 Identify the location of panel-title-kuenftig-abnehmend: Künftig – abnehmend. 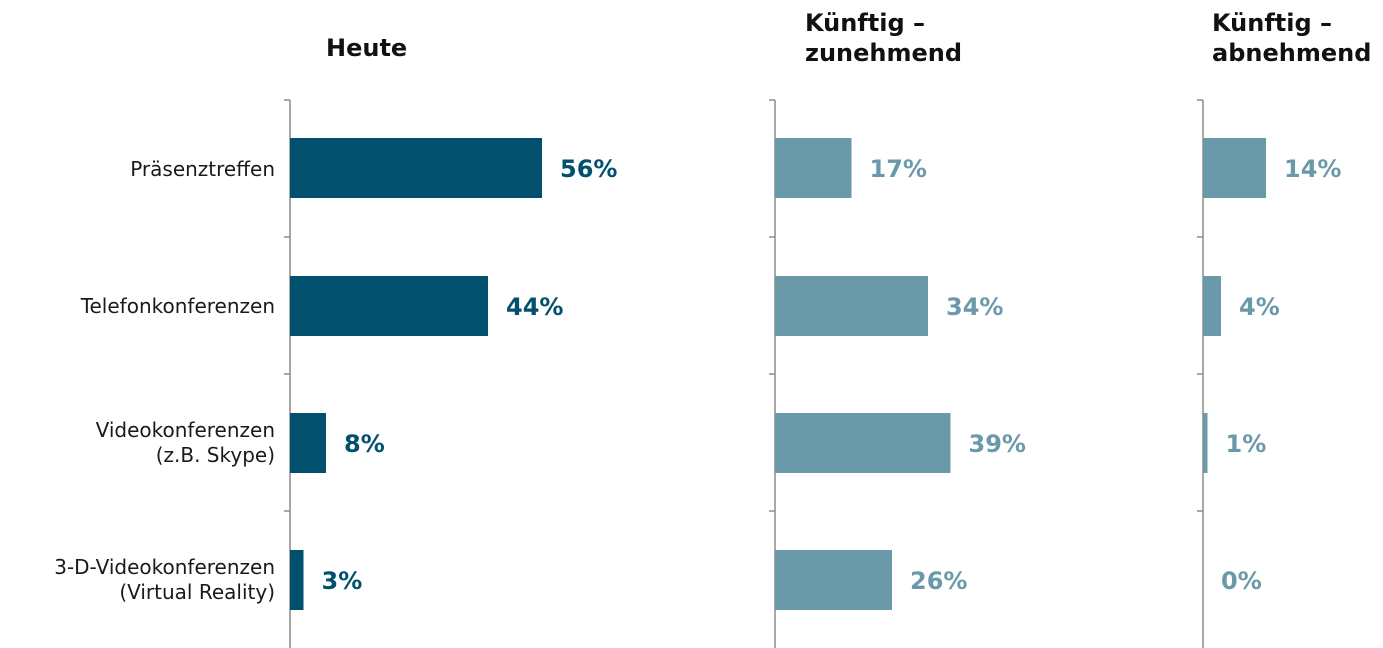
(1292, 38).